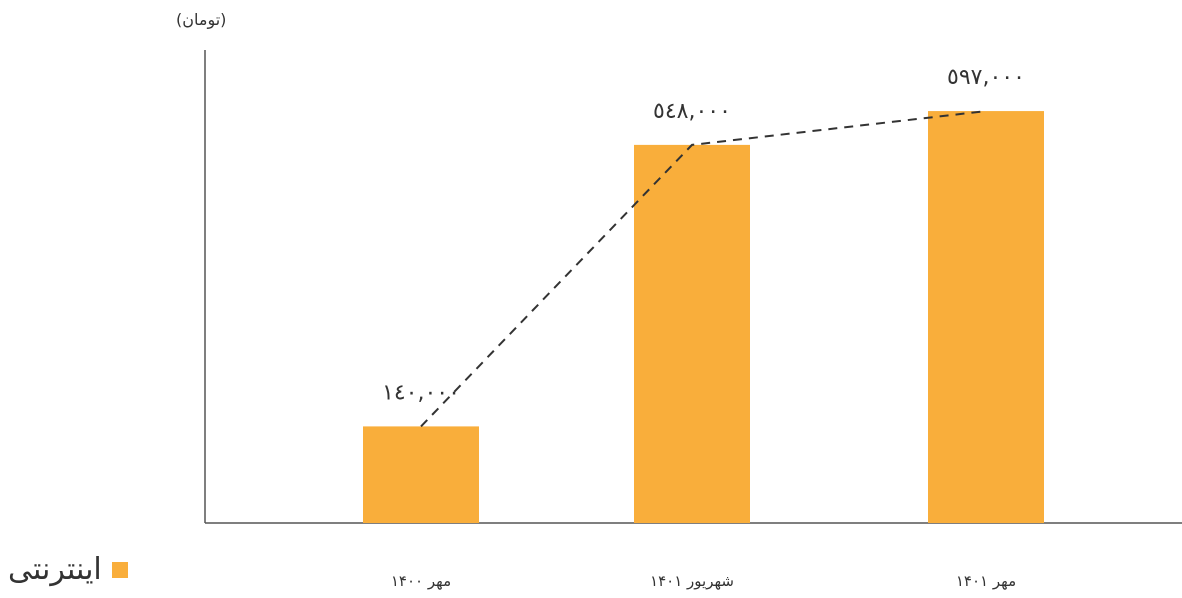 This screenshot has width=1182, height=598. Describe the element at coordinates (986, 77) in the screenshot. I see `data-label-3: ٥٩٧,٠٠٠` at that location.